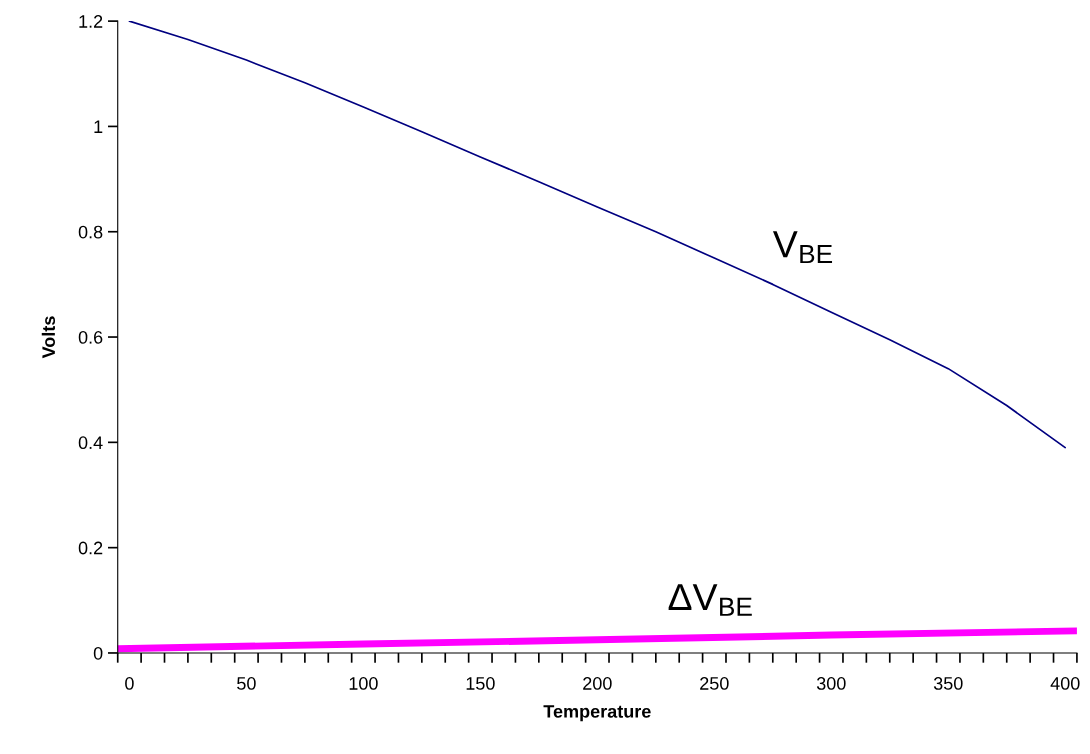 Image resolution: width=1090 pixels, height=754 pixels. I want to click on x-tick-label: 250, so click(714, 683).